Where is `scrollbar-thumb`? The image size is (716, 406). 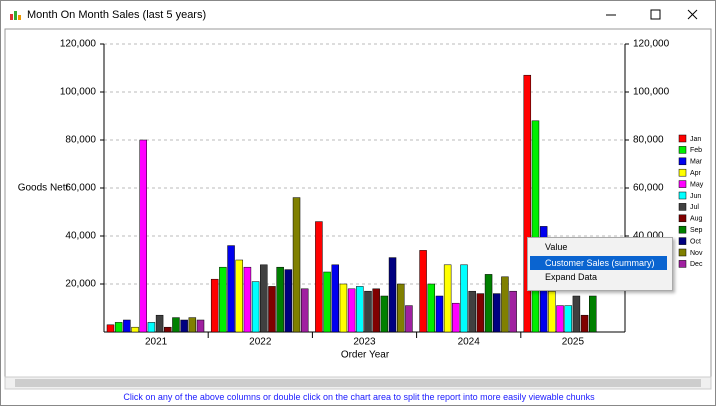
scrollbar-thumb is located at coordinates (358, 383).